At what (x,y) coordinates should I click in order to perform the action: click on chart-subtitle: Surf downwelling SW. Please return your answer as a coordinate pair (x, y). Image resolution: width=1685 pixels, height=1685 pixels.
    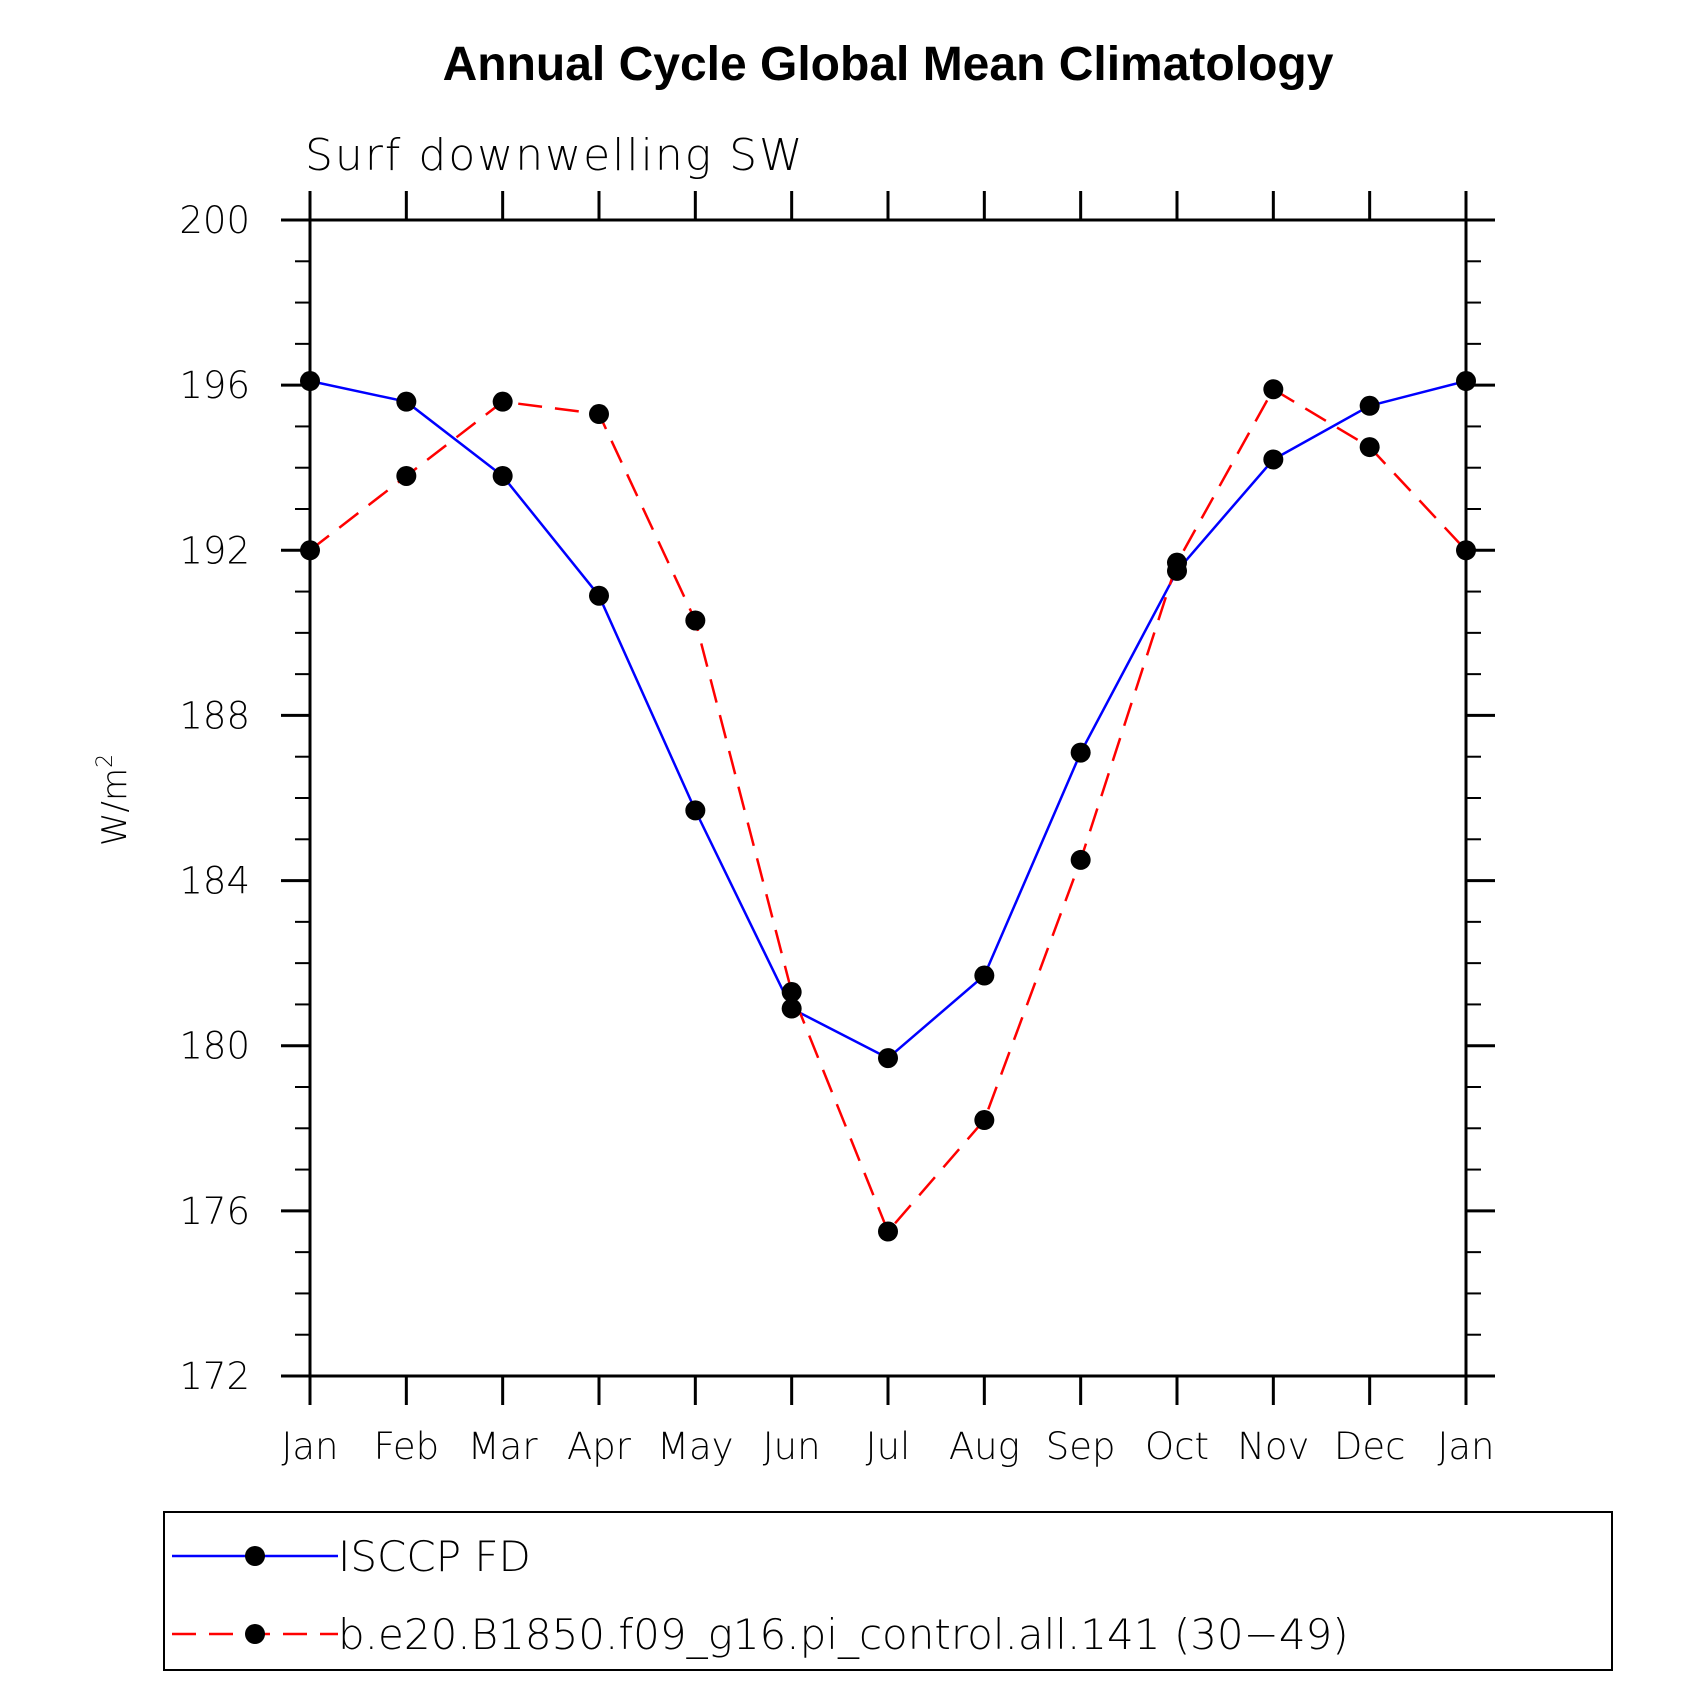
    Looking at the image, I should click on (555, 155).